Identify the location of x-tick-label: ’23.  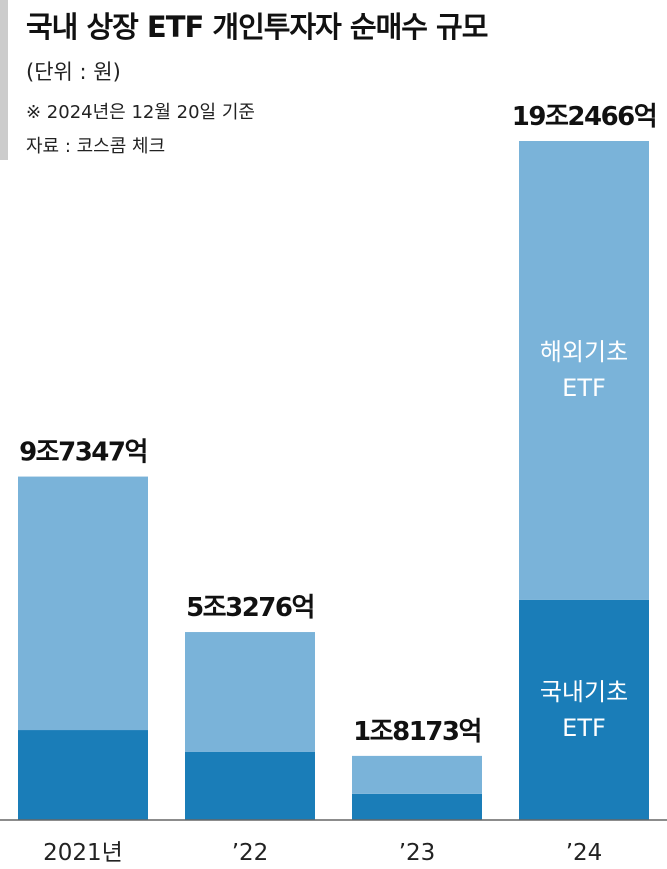
(417, 853).